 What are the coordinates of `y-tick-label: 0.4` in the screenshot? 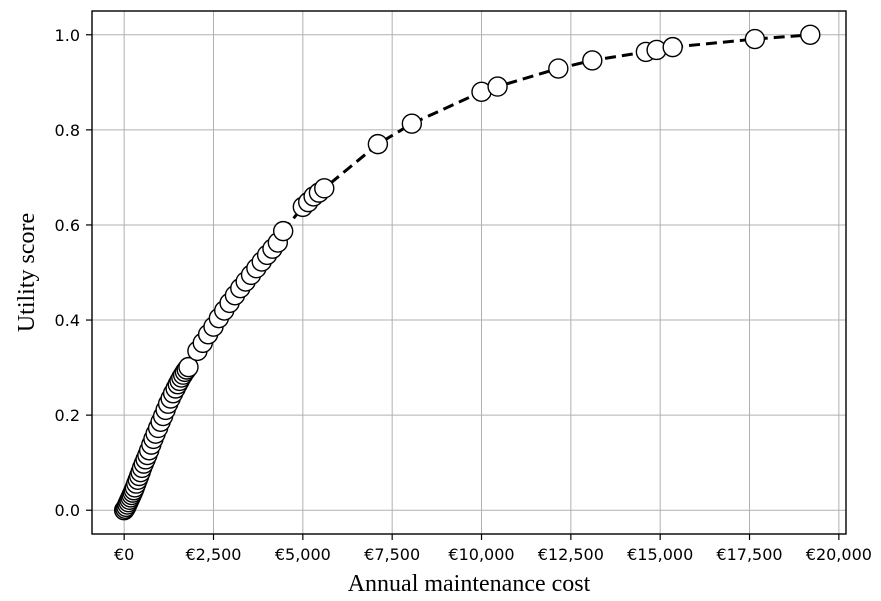 It's located at (67, 320).